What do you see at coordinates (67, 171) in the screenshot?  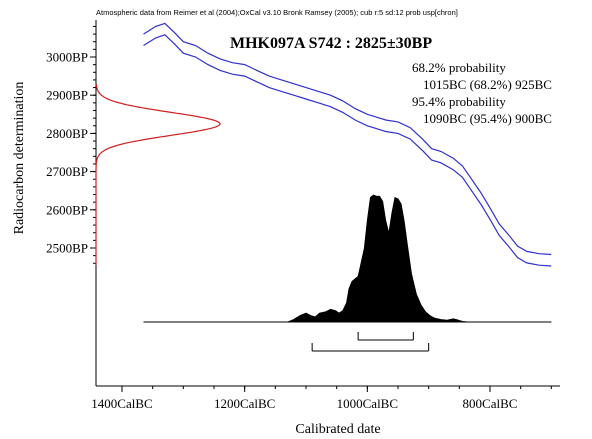 I see `y-tick-label: 2700BP` at bounding box center [67, 171].